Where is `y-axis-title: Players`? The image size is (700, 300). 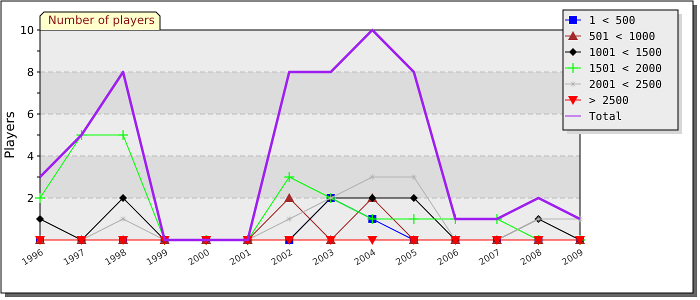
y-axis-title: Players is located at coordinates (10, 135).